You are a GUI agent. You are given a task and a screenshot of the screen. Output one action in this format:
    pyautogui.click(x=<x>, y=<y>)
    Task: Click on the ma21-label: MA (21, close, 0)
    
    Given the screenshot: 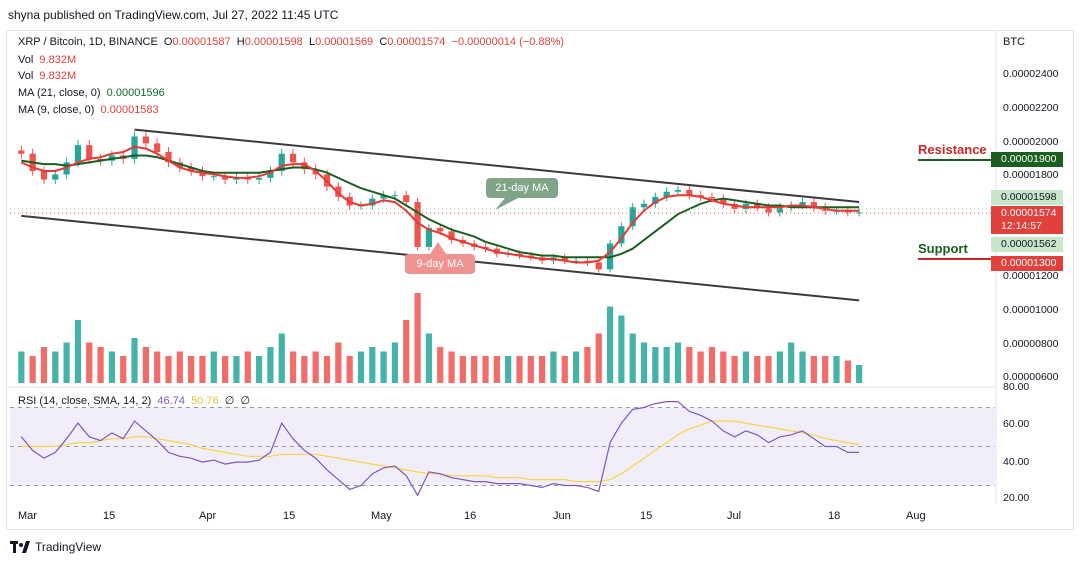 What is the action you would take?
    pyautogui.click(x=59, y=93)
    